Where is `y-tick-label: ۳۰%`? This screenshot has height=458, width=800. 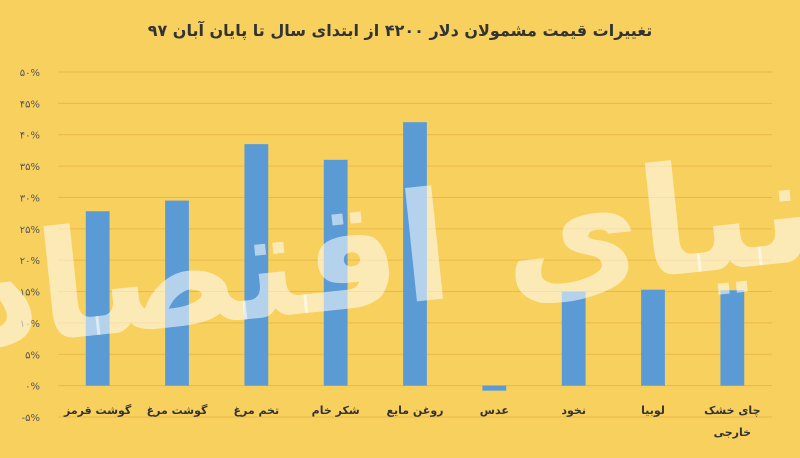
y-tick-label: ۳۰% is located at coordinates (30, 198).